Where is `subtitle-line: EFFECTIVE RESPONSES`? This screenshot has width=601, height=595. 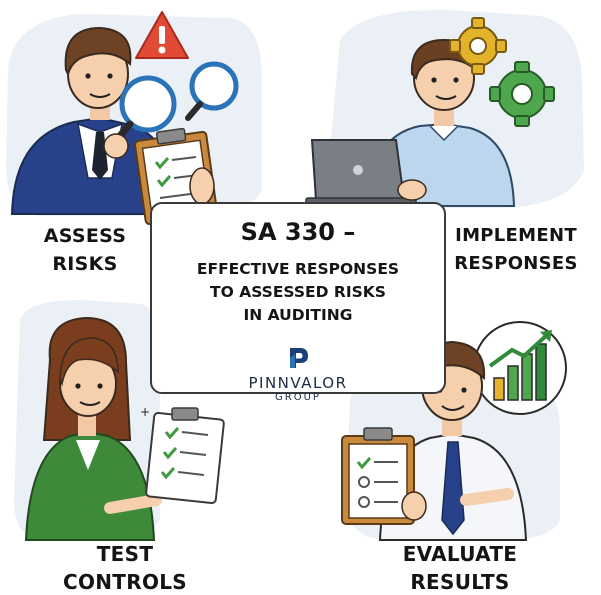
subtitle-line: EFFECTIVE RESPONSES is located at coordinates (298, 269).